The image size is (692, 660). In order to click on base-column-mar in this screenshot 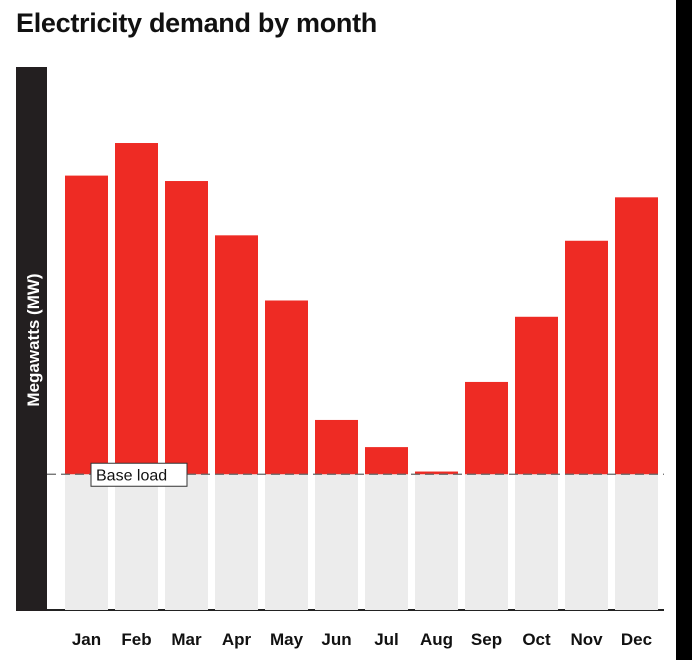, I will do `click(186, 542)`.